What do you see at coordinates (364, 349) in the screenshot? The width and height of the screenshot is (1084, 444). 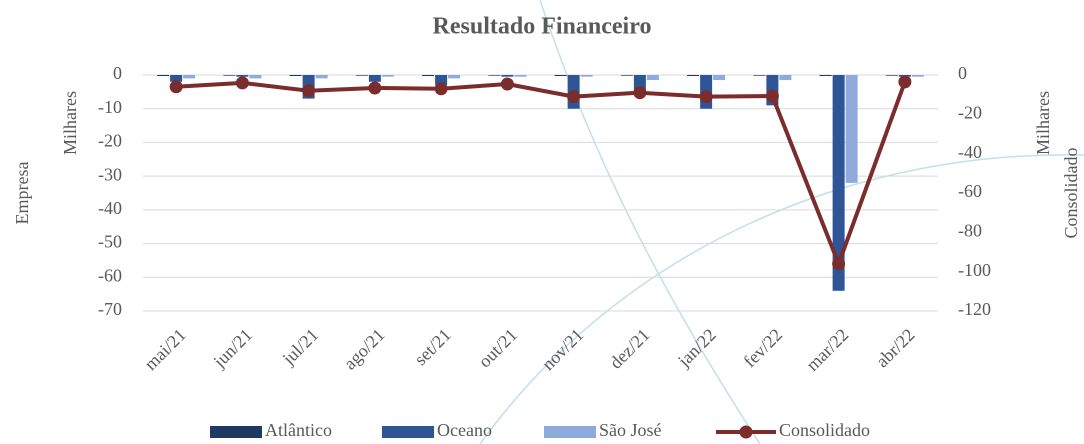 I see `x-tick-label: ago/21` at bounding box center [364, 349].